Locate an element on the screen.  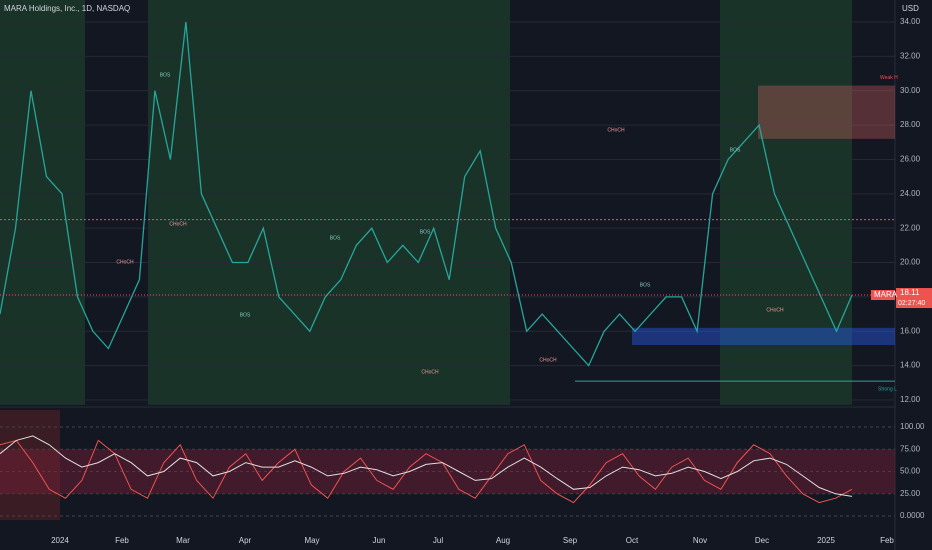
demand-zone is located at coordinates (763, 336).